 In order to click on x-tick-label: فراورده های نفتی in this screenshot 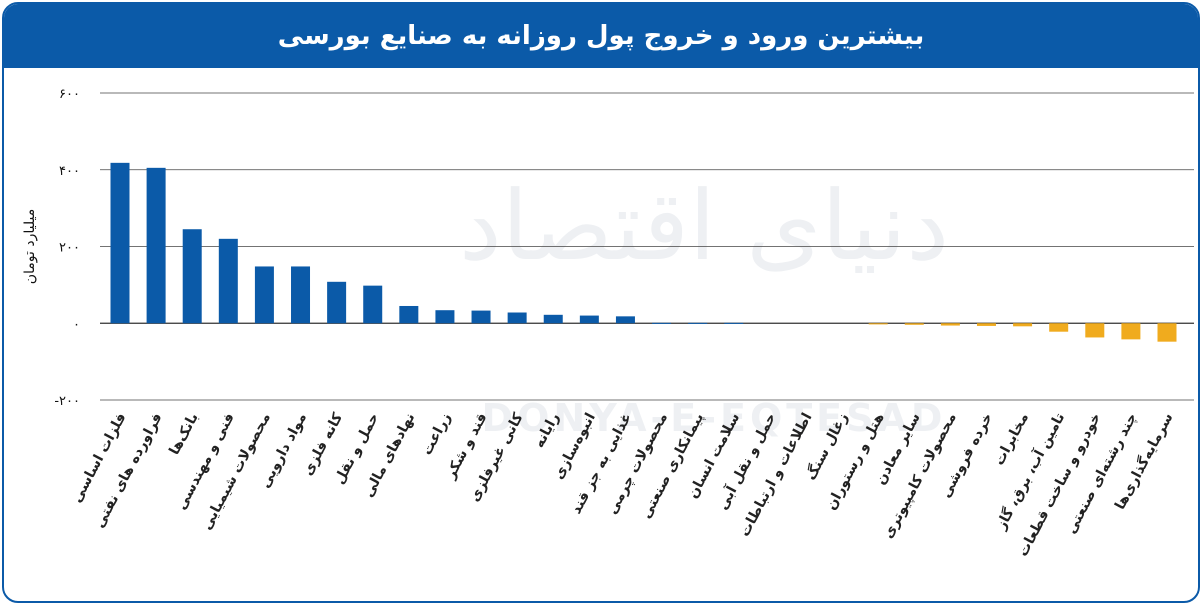, I will do `click(129, 470)`.